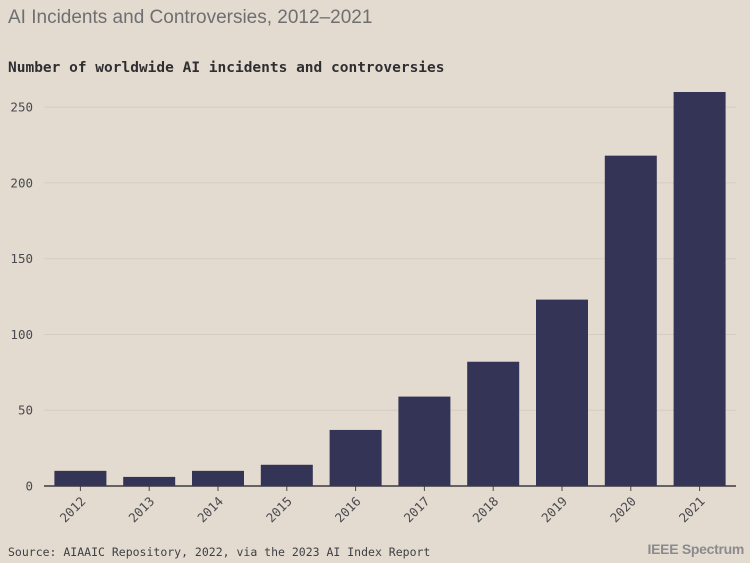 The width and height of the screenshot is (750, 563). I want to click on x-tick-label: 2017, so click(417, 510).